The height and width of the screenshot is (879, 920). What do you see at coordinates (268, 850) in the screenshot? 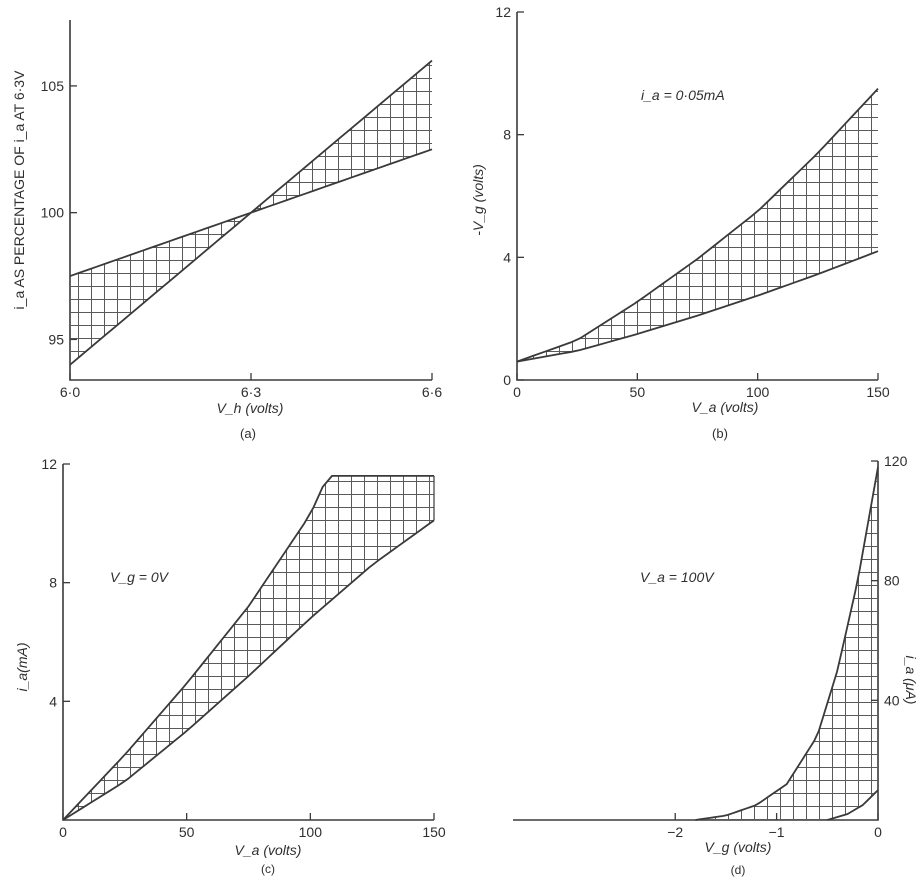
I see `panel-c-xlabel: V_a (volts)` at bounding box center [268, 850].